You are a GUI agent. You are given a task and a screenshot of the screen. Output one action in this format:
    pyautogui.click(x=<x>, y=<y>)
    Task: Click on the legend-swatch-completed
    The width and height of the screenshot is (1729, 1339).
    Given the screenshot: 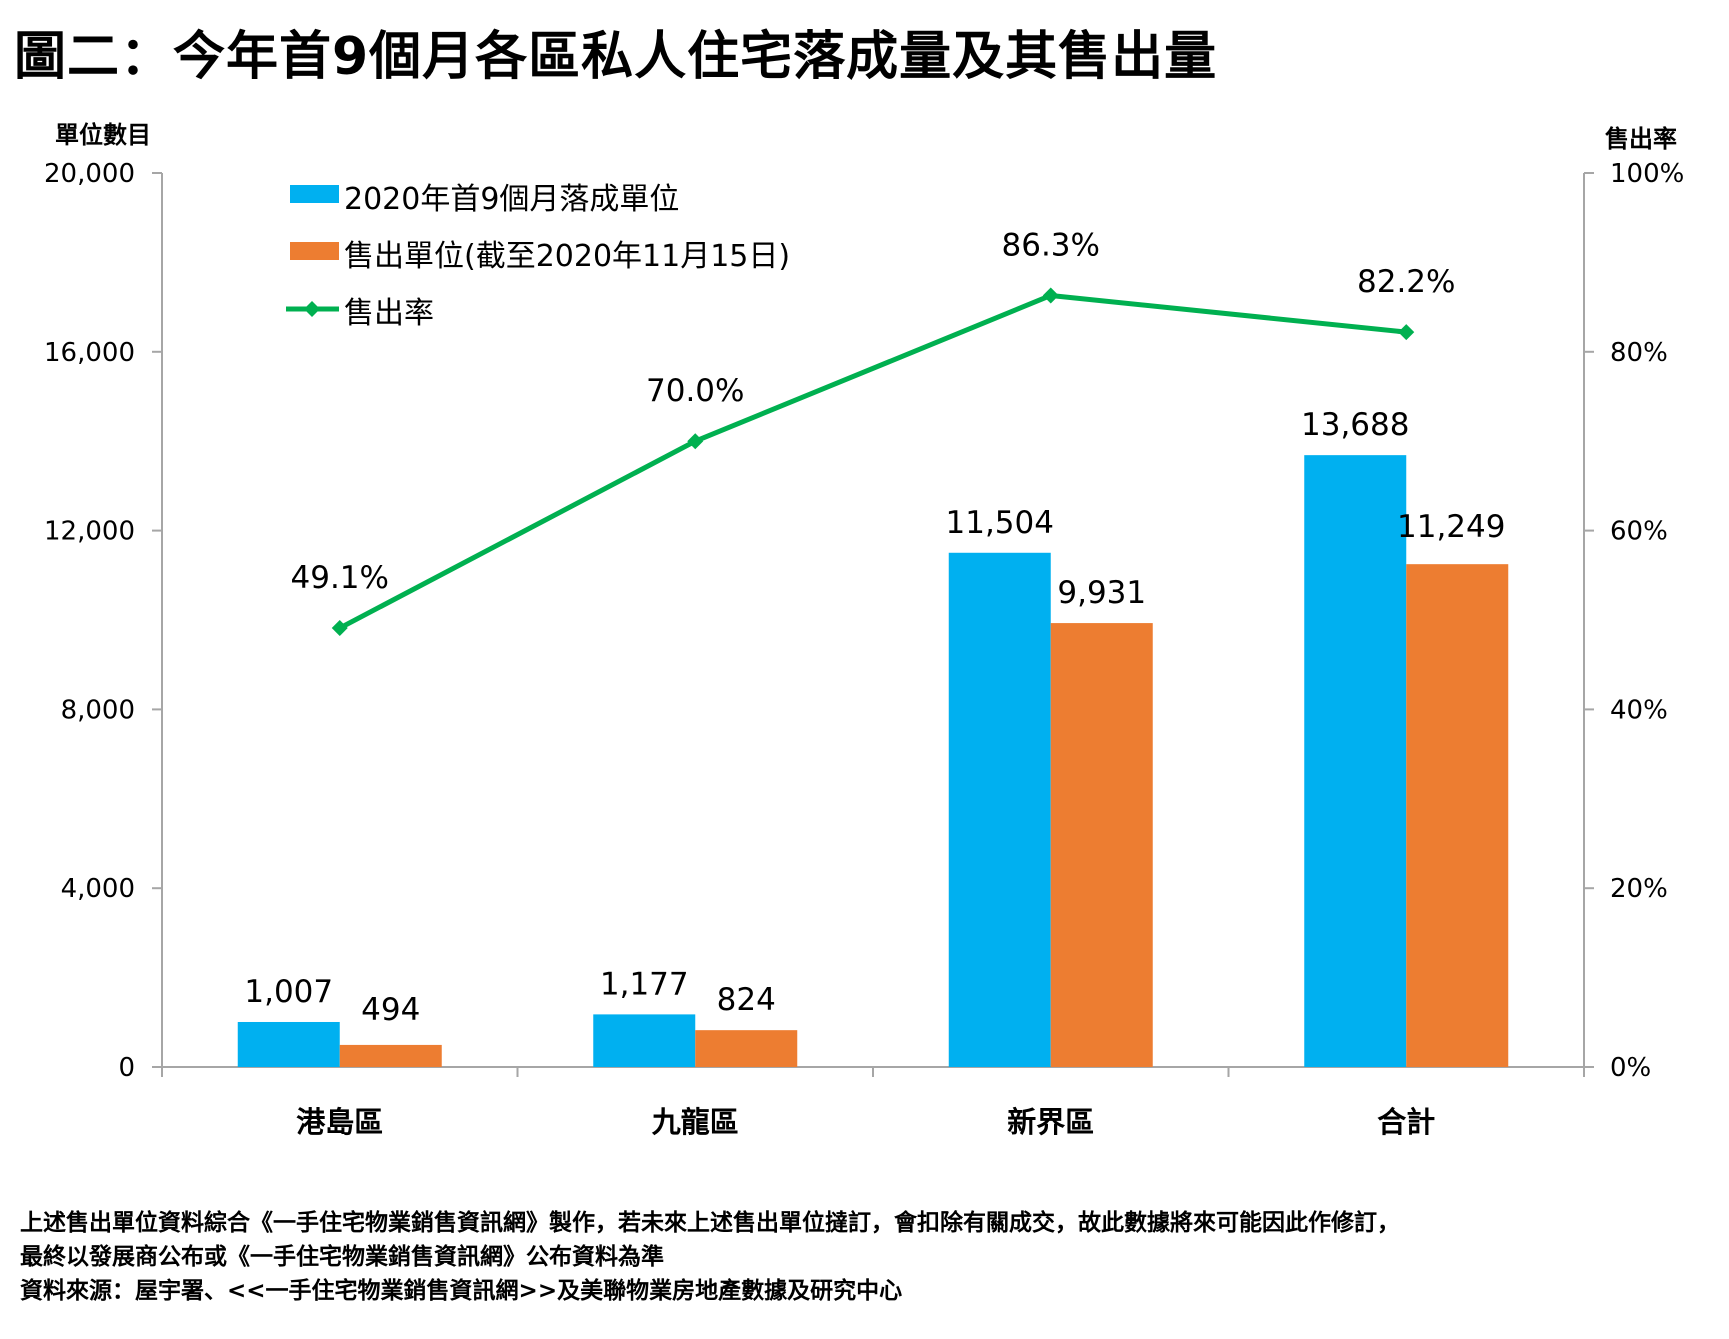 What is the action you would take?
    pyautogui.click(x=314, y=194)
    